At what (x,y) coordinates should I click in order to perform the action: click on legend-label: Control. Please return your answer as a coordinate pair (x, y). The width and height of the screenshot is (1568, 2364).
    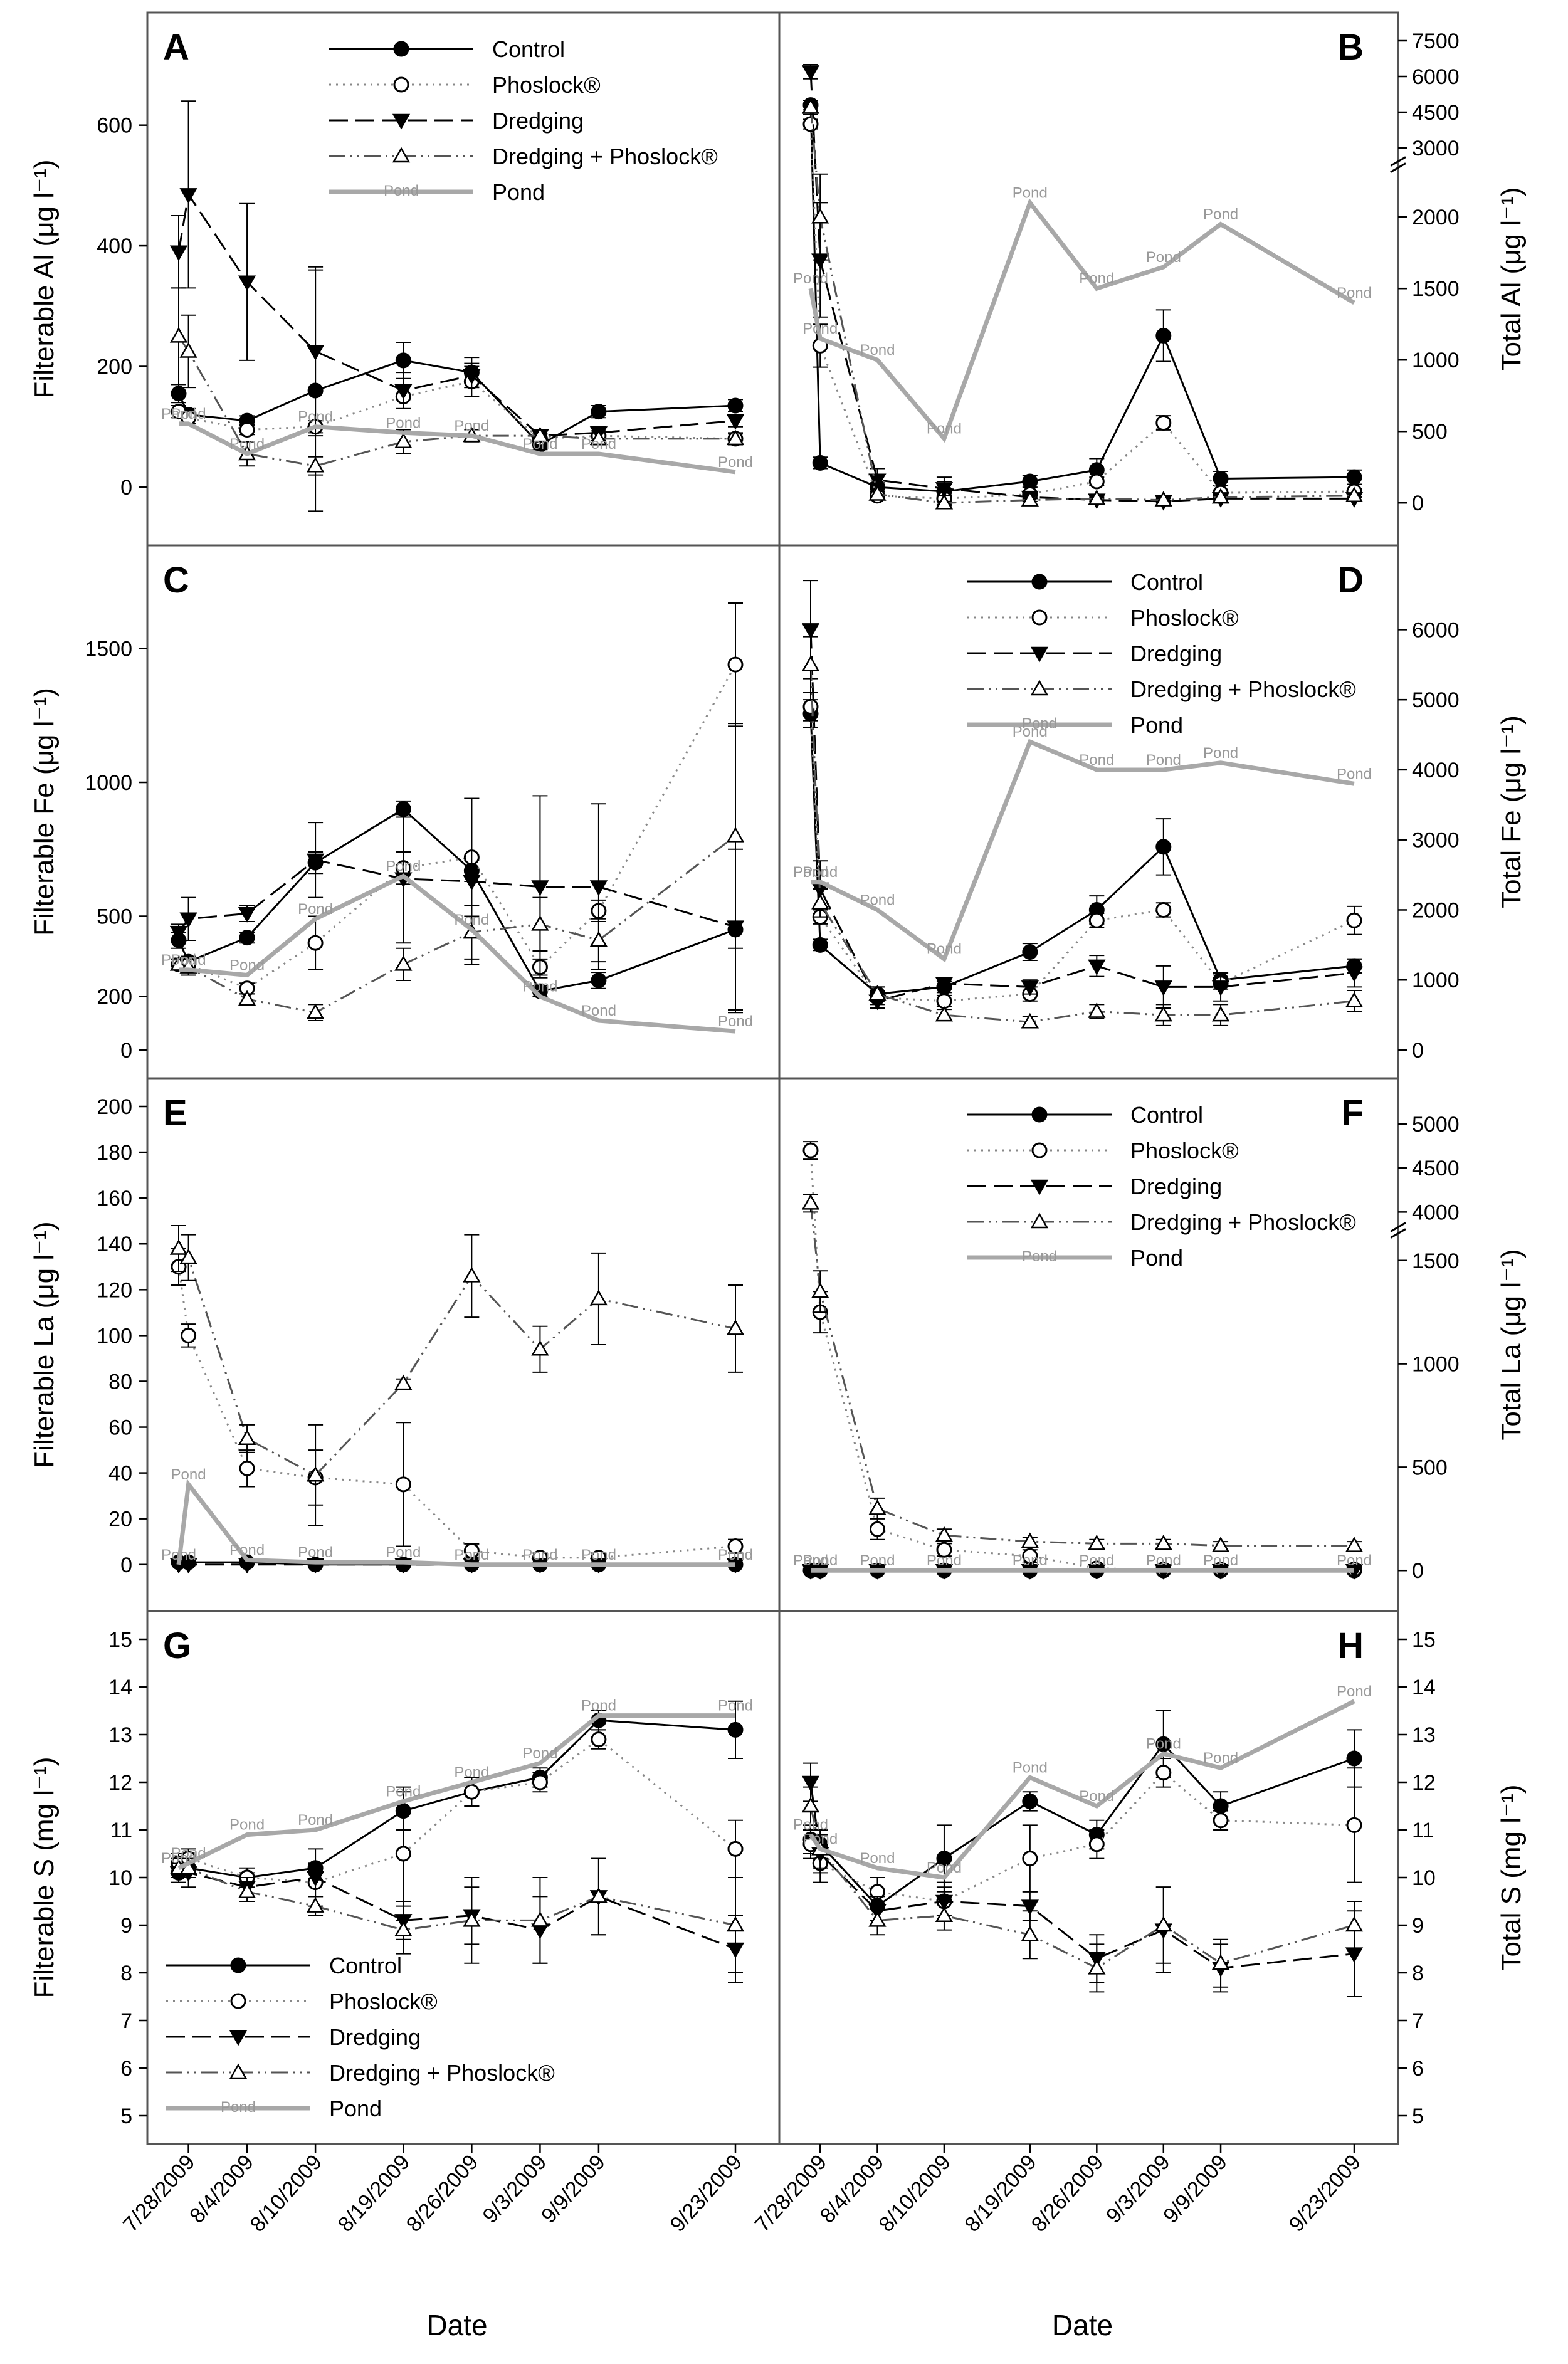
    Looking at the image, I should click on (528, 49).